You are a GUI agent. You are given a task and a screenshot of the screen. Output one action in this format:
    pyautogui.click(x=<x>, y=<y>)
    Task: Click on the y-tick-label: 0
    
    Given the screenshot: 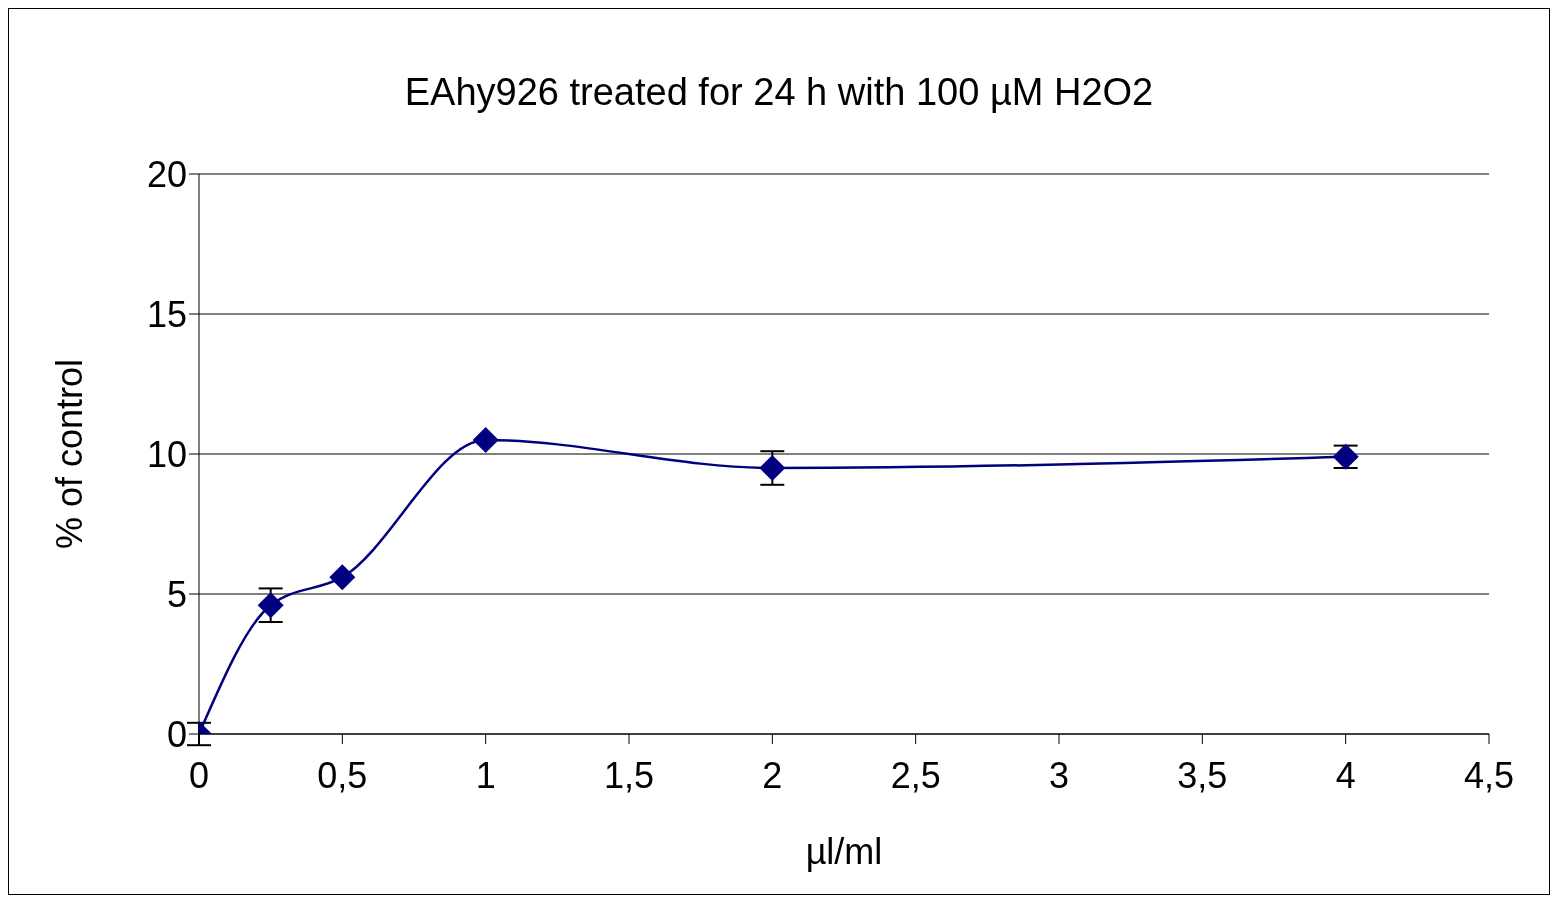 What is the action you would take?
    pyautogui.click(x=176, y=734)
    